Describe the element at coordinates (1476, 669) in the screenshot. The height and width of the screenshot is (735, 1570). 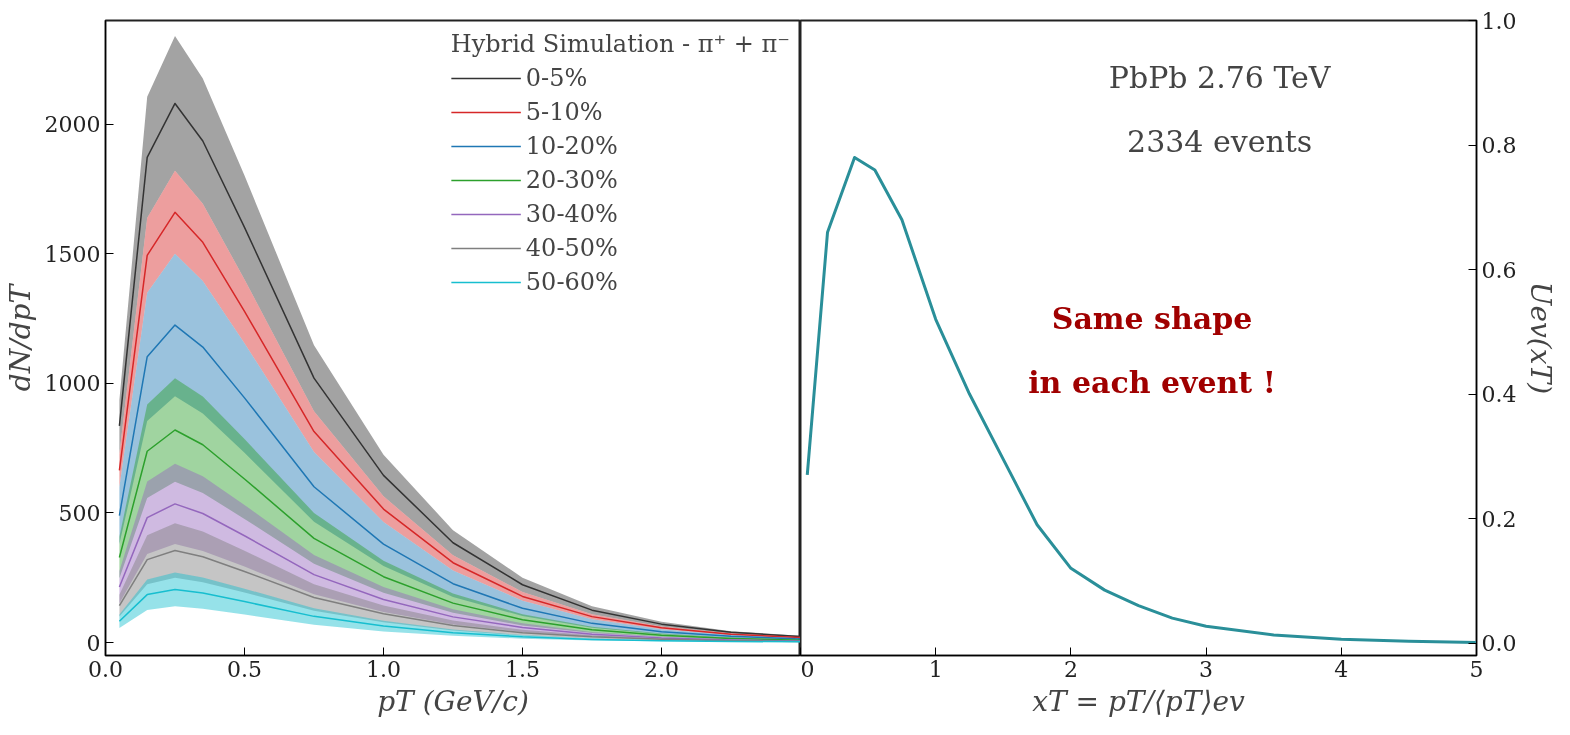
I see `x-tick-label: 5` at that location.